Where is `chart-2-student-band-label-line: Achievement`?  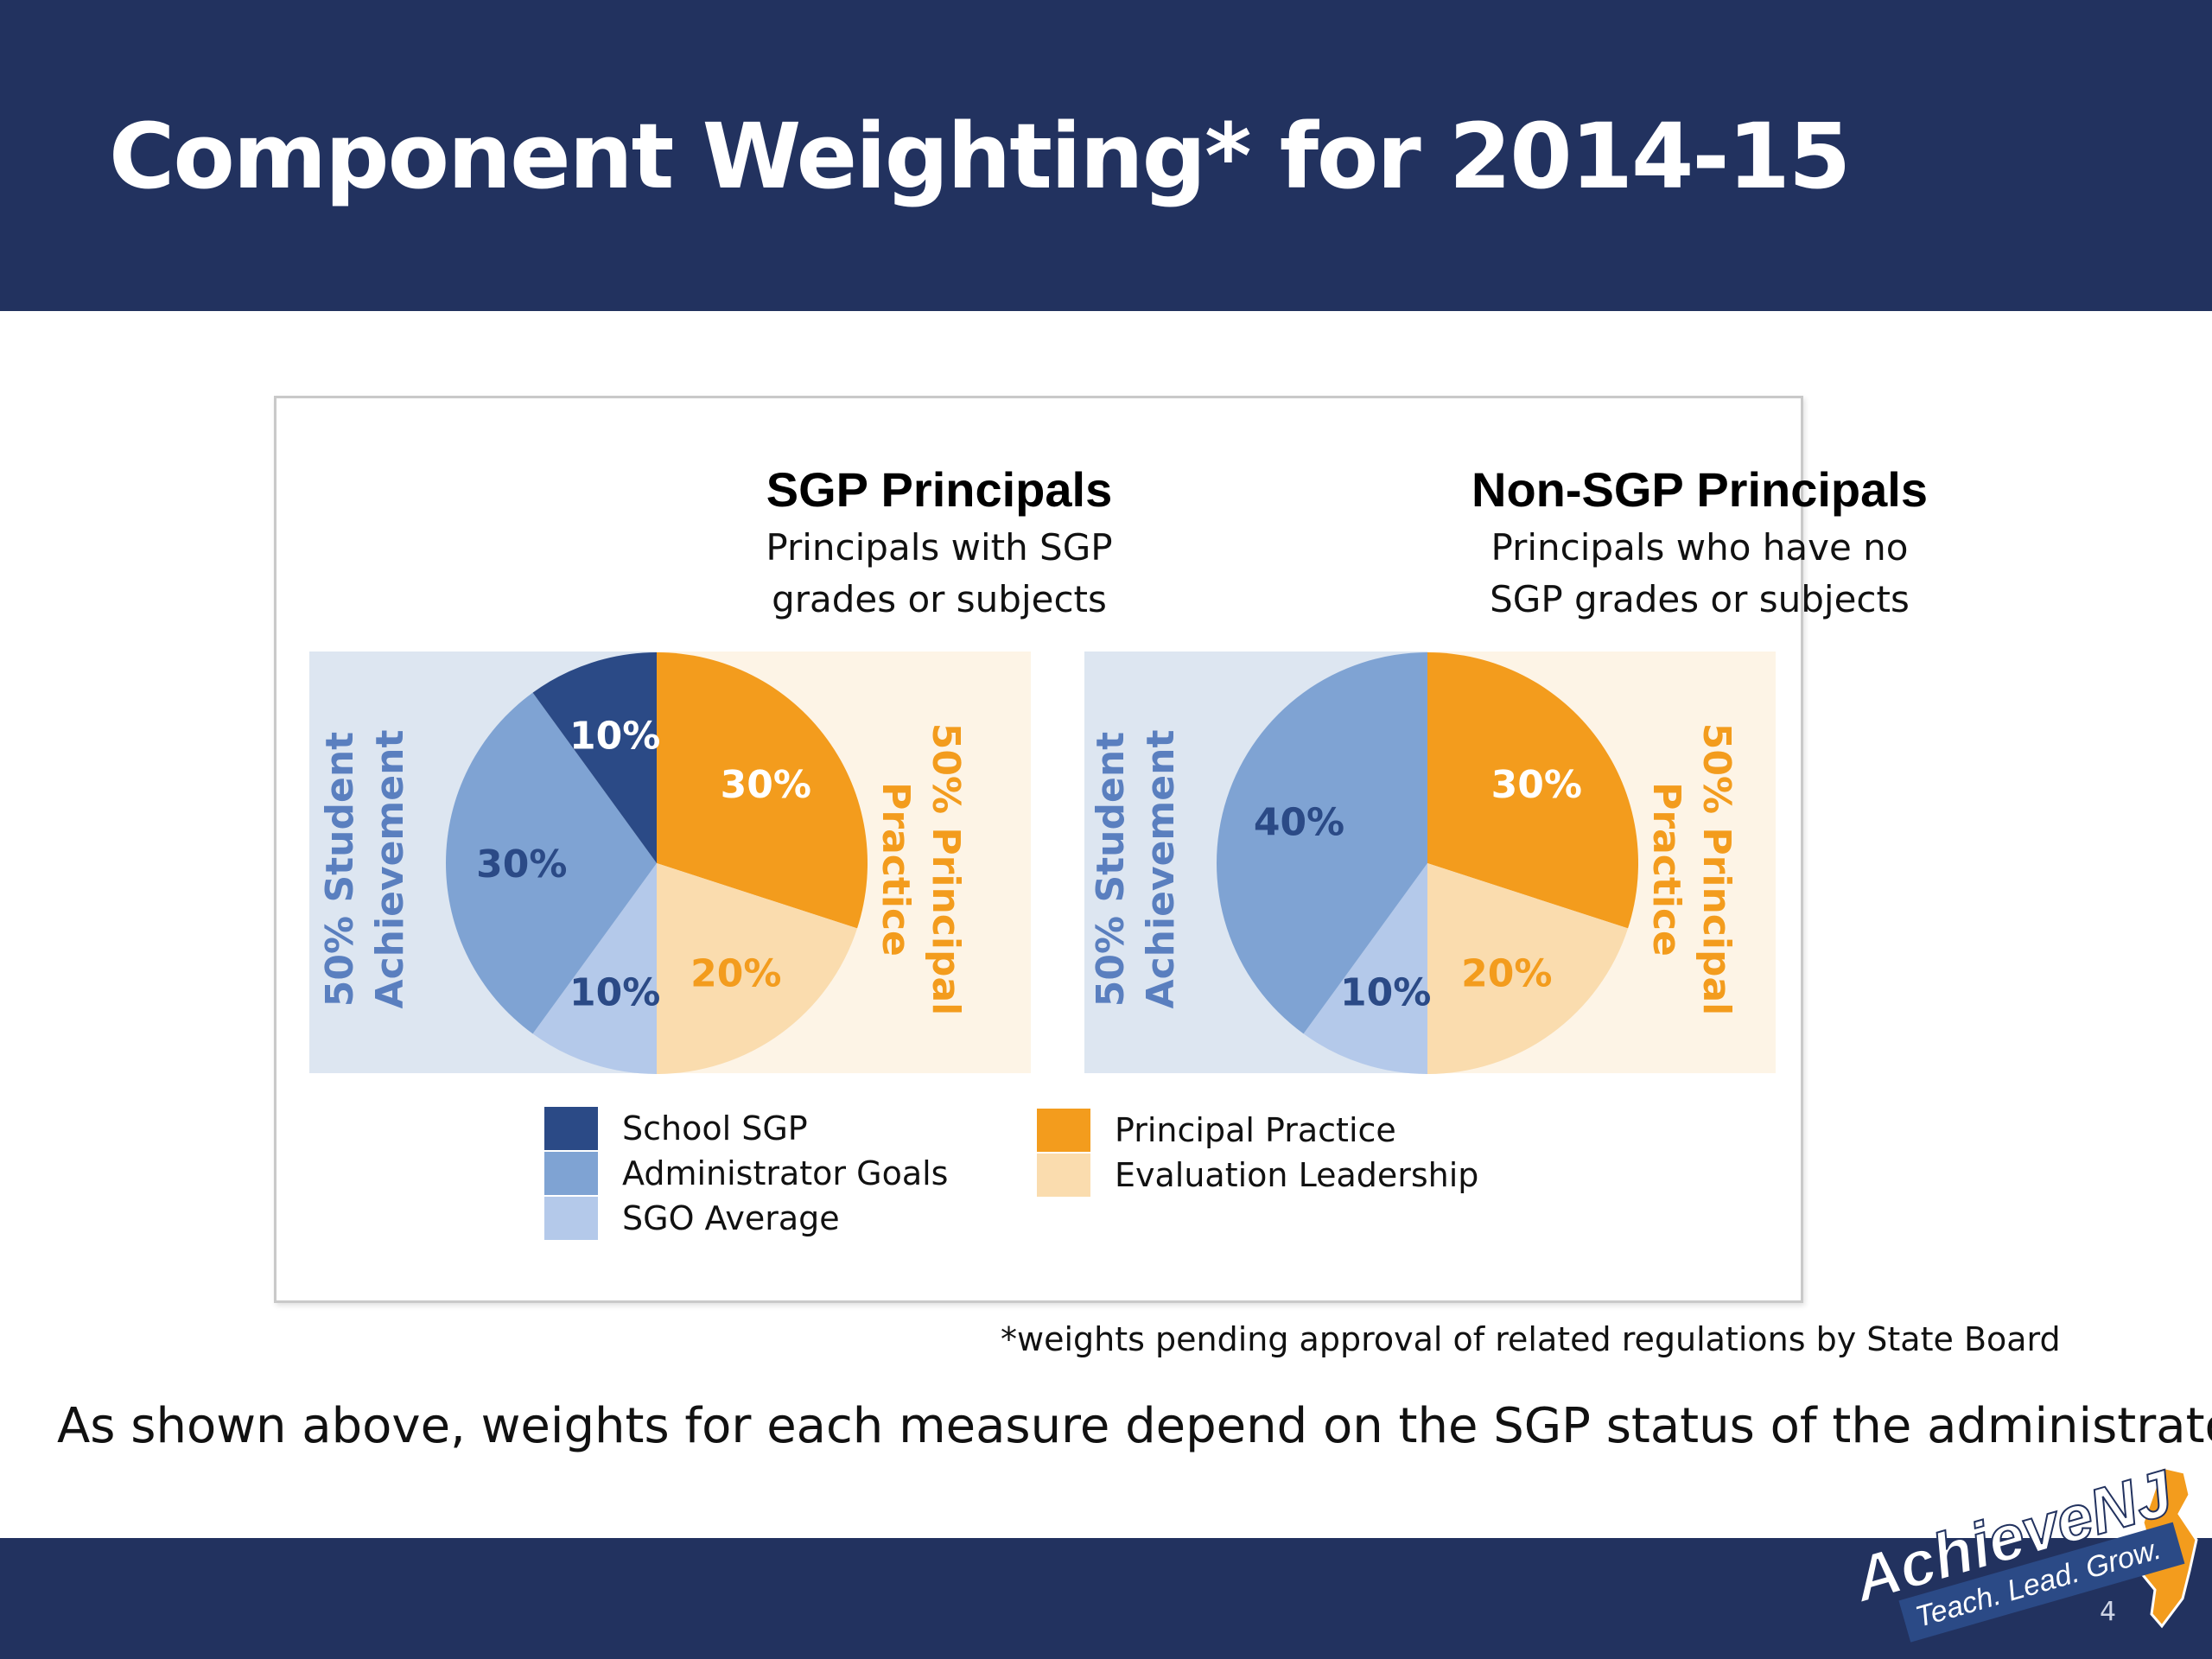
chart-2-student-band-label-line: Achievement is located at coordinates (1161, 869).